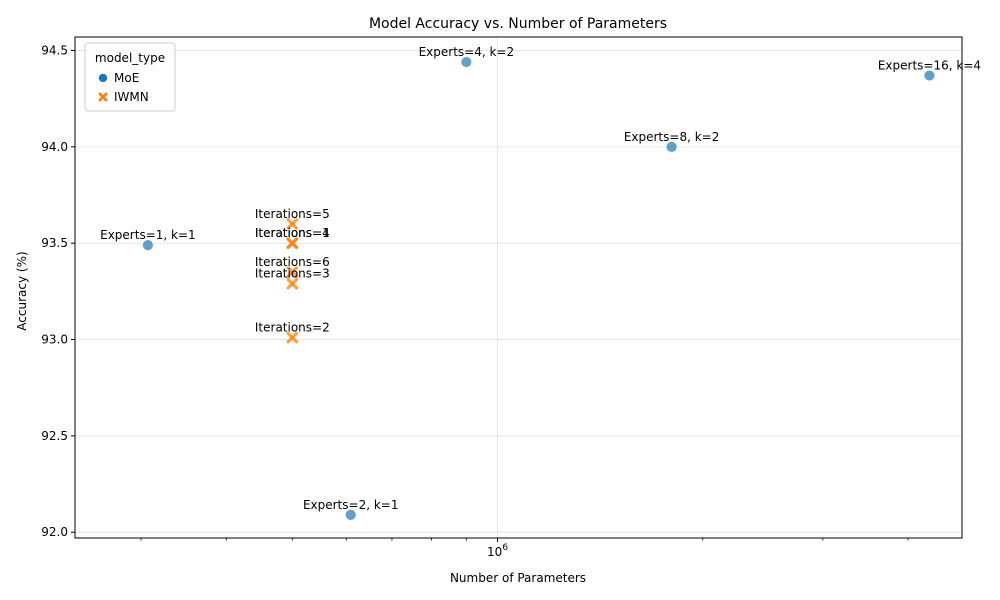 The image size is (1000, 600). I want to click on y-tick-label: 94.0, so click(54, 147).